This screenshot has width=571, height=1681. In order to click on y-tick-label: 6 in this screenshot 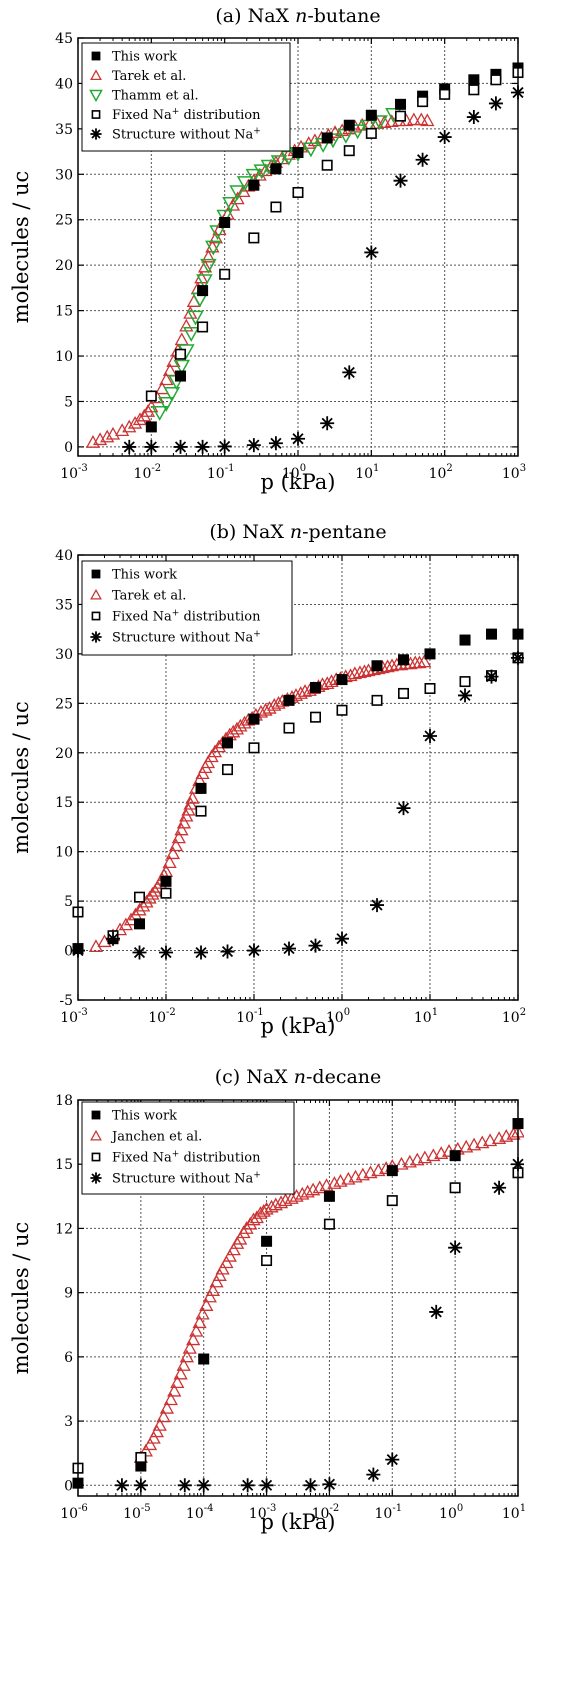, I will do `click(68, 1358)`.